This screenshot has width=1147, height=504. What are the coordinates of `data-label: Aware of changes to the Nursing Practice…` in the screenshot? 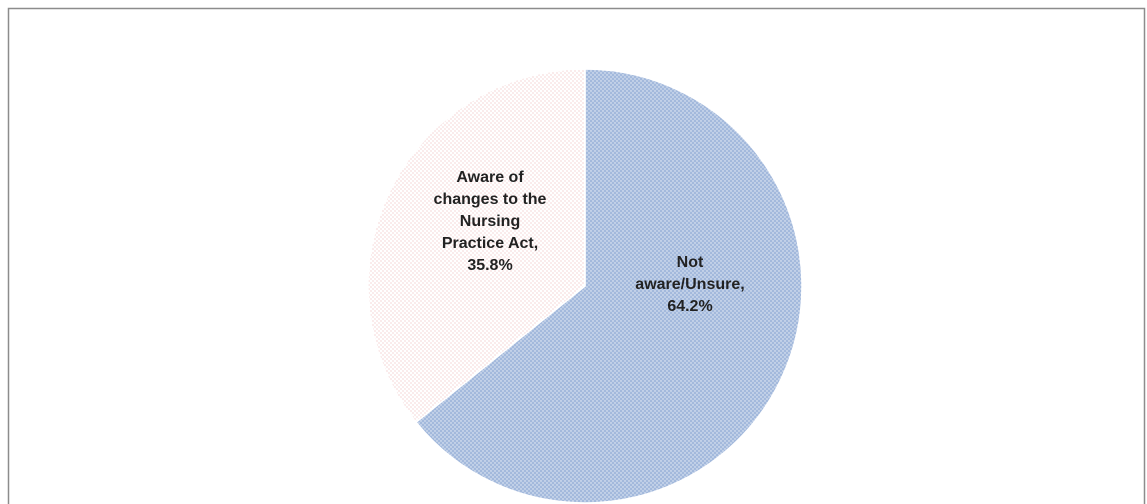 It's located at (490, 222).